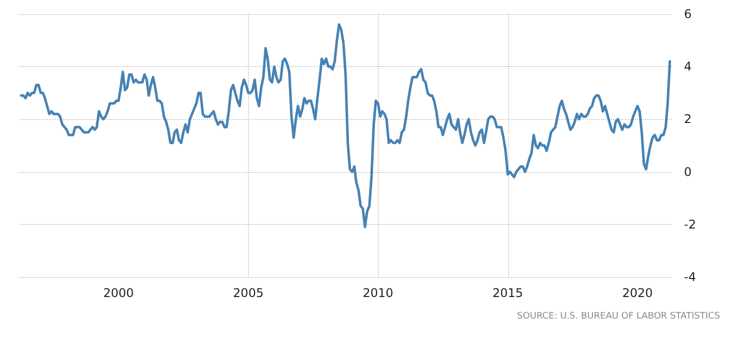  What do you see at coordinates (688, 14) in the screenshot?
I see `y-tick-label: 6` at bounding box center [688, 14].